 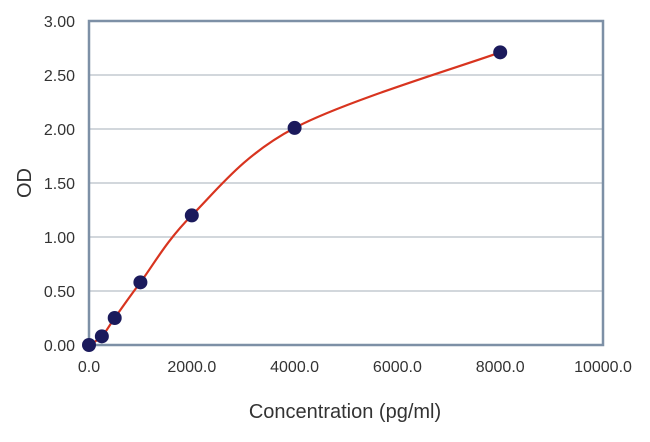 What do you see at coordinates (603, 367) in the screenshot?
I see `x-tick-label: 10000.0` at bounding box center [603, 367].